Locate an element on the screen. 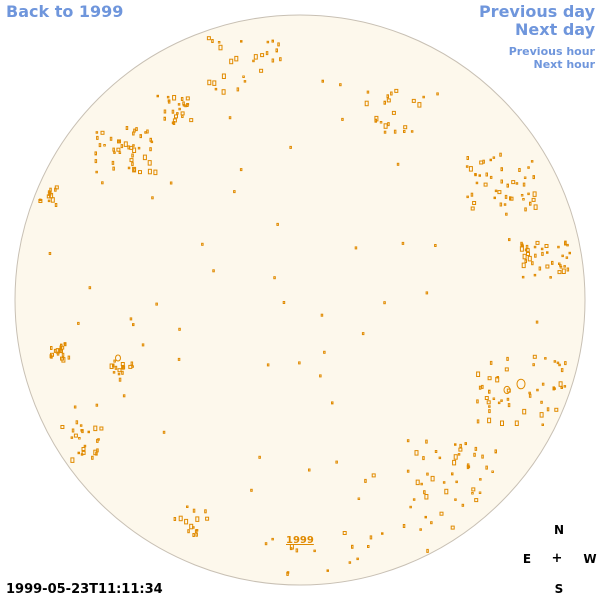  back-to-year-link: Back to 1999 is located at coordinates (65, 11).